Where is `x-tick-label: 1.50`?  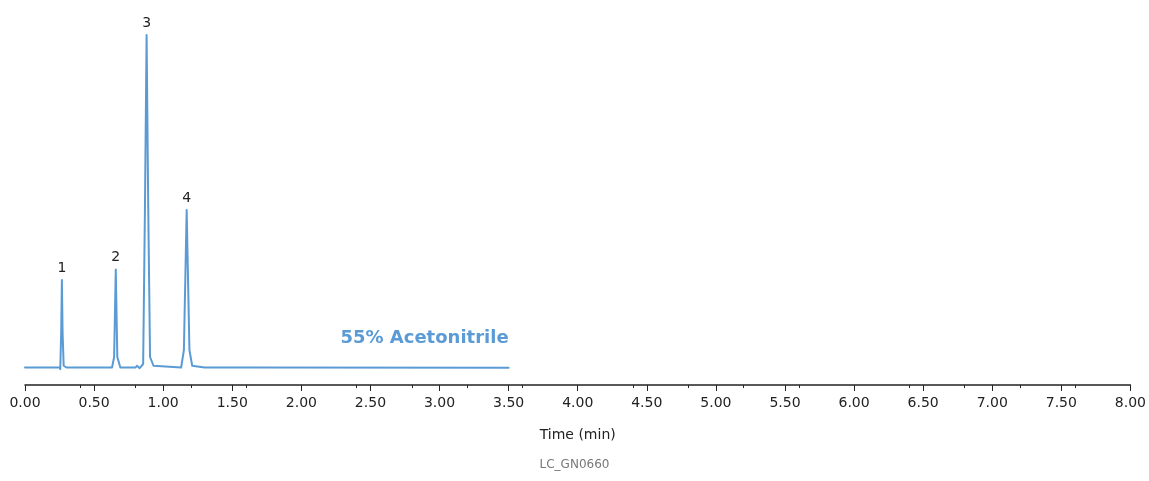
x-tick-label: 1.50 is located at coordinates (232, 402).